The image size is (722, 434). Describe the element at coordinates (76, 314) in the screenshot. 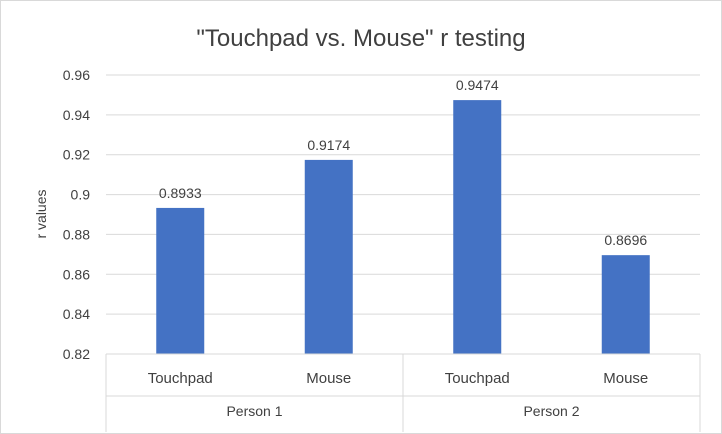

I see `y-tick-label: 0.84` at that location.